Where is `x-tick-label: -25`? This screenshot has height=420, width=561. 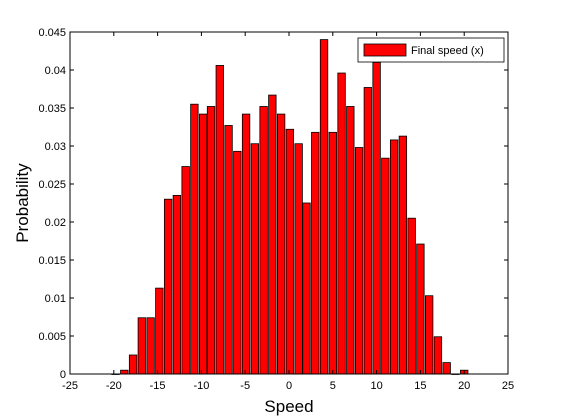
x-tick-label: -25 is located at coordinates (70, 386).